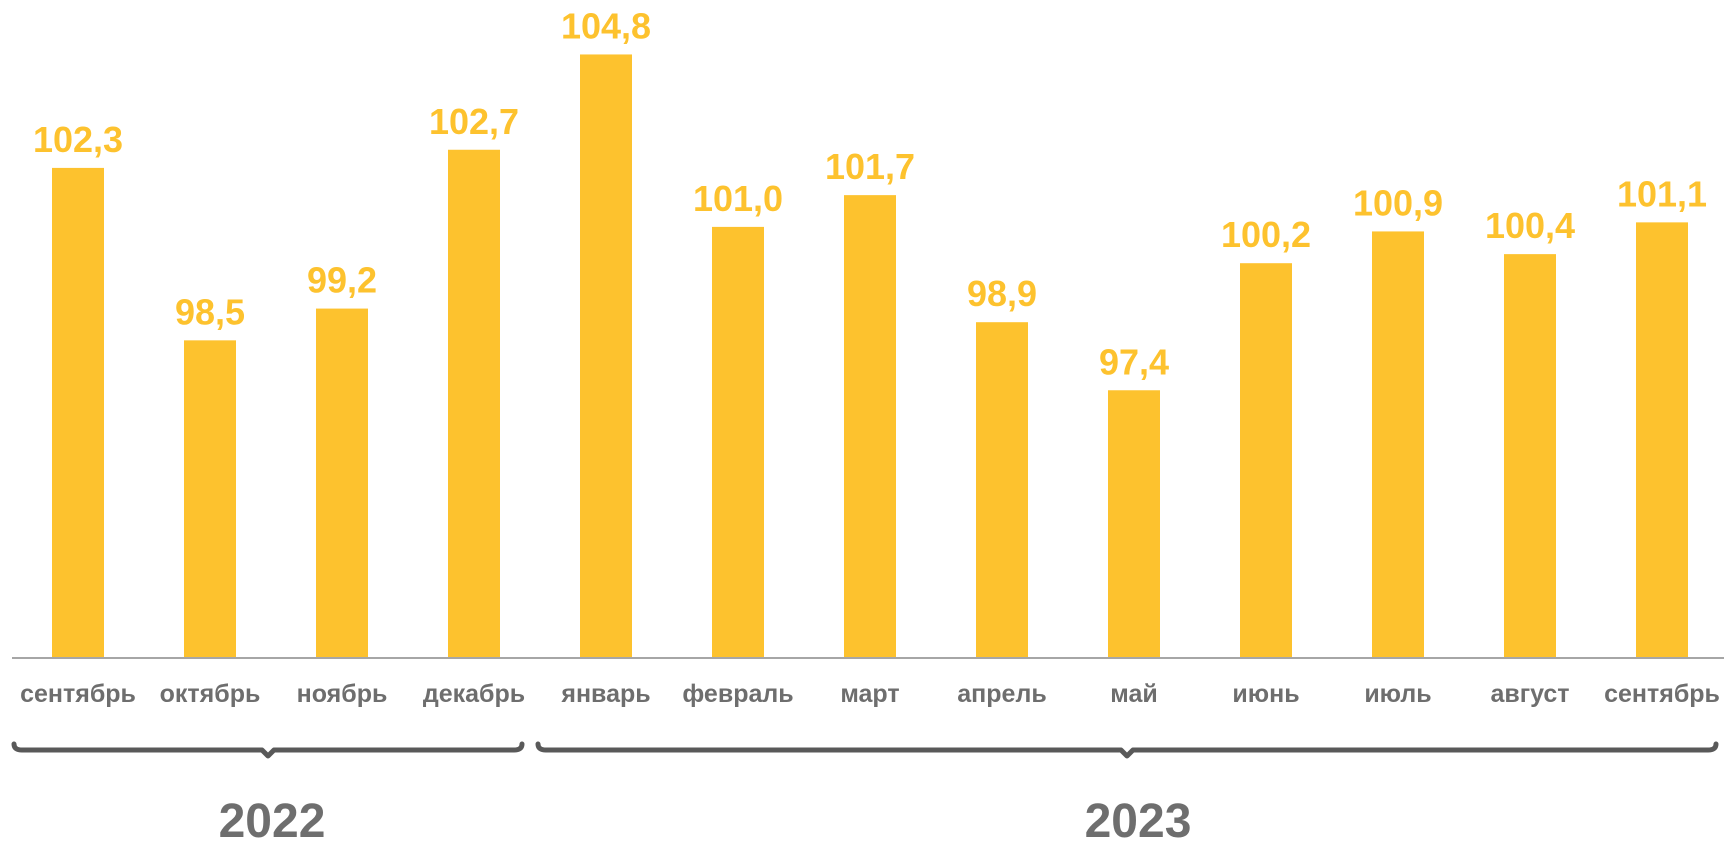 The width and height of the screenshot is (1724, 841). I want to click on year-brackets-group, so click(865, 750).